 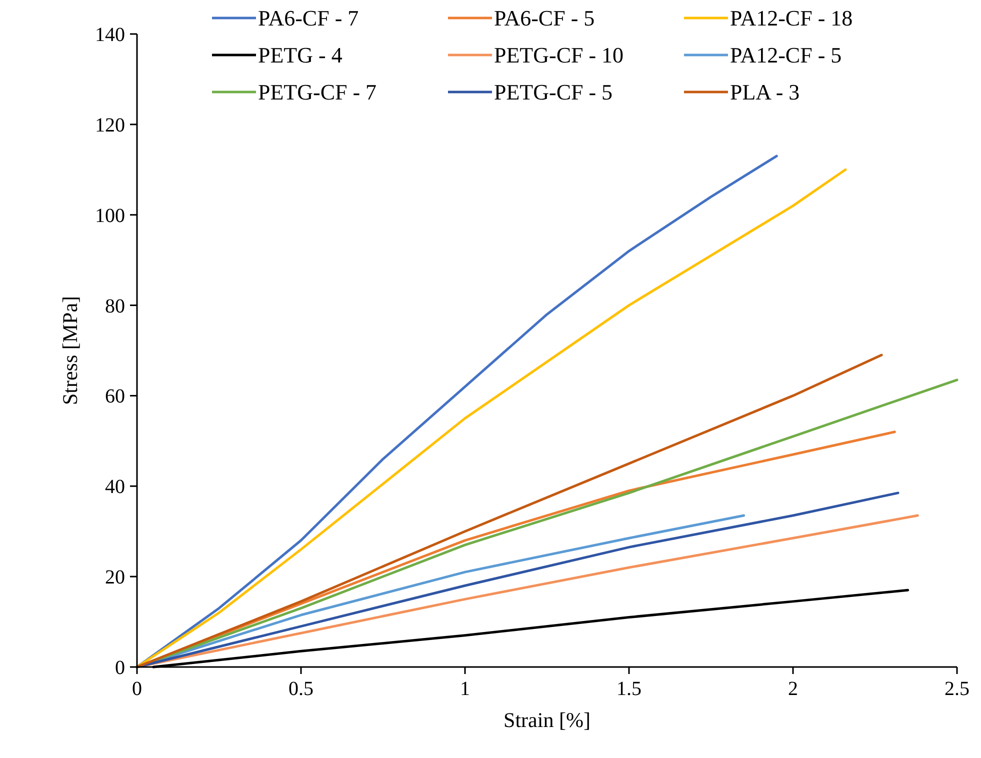 I want to click on x-tick-label: 2, so click(x=793, y=689).